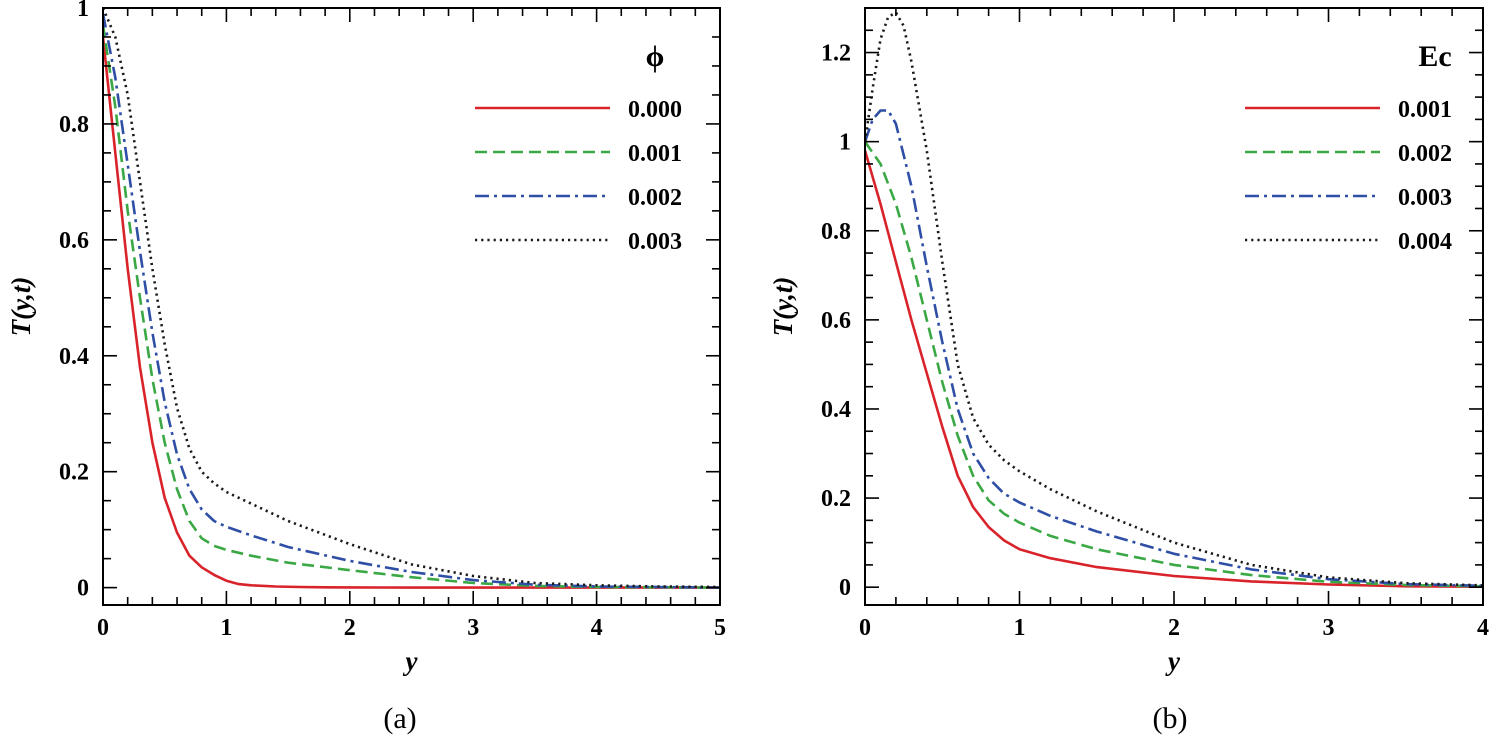  I want to click on legend-label-b: 0.003, so click(1425, 198).